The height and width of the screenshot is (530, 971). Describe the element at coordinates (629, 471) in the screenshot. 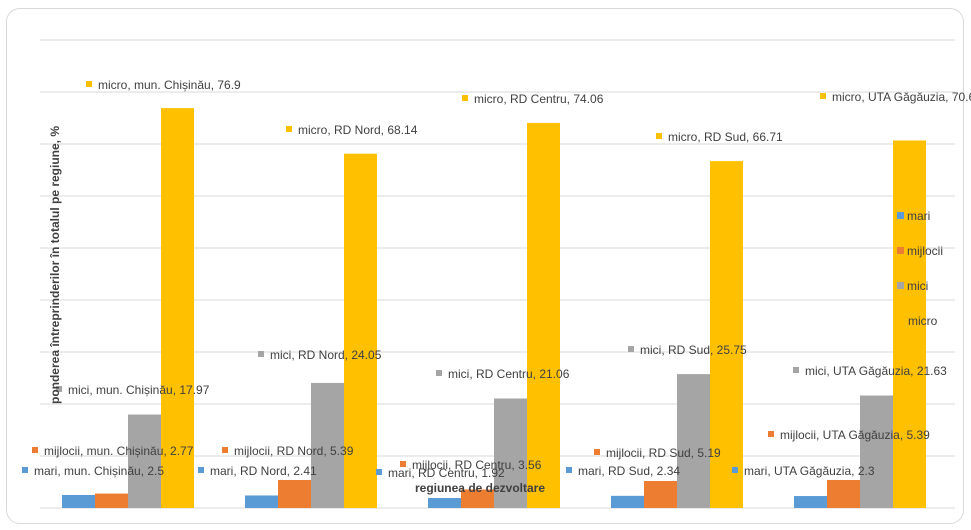

I see `data-label: mari, RD Sud, 2.34` at that location.